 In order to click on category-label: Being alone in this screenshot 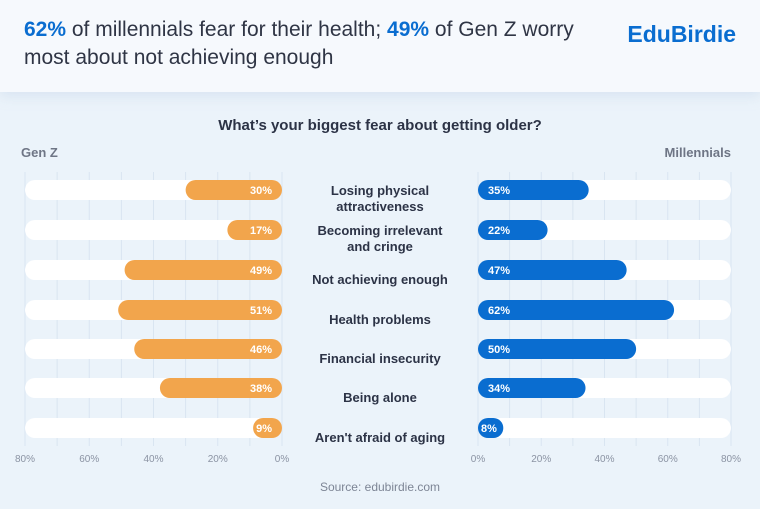, I will do `click(380, 397)`.